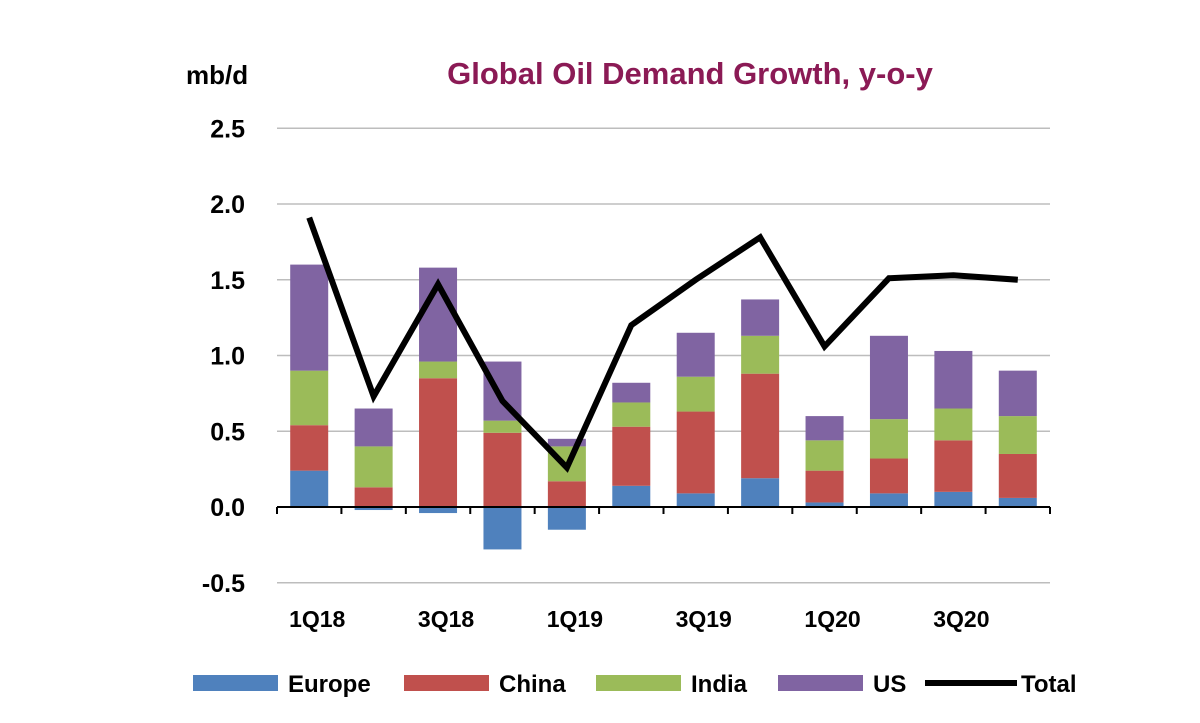  What do you see at coordinates (820, 683) in the screenshot?
I see `legend-swatch-us` at bounding box center [820, 683].